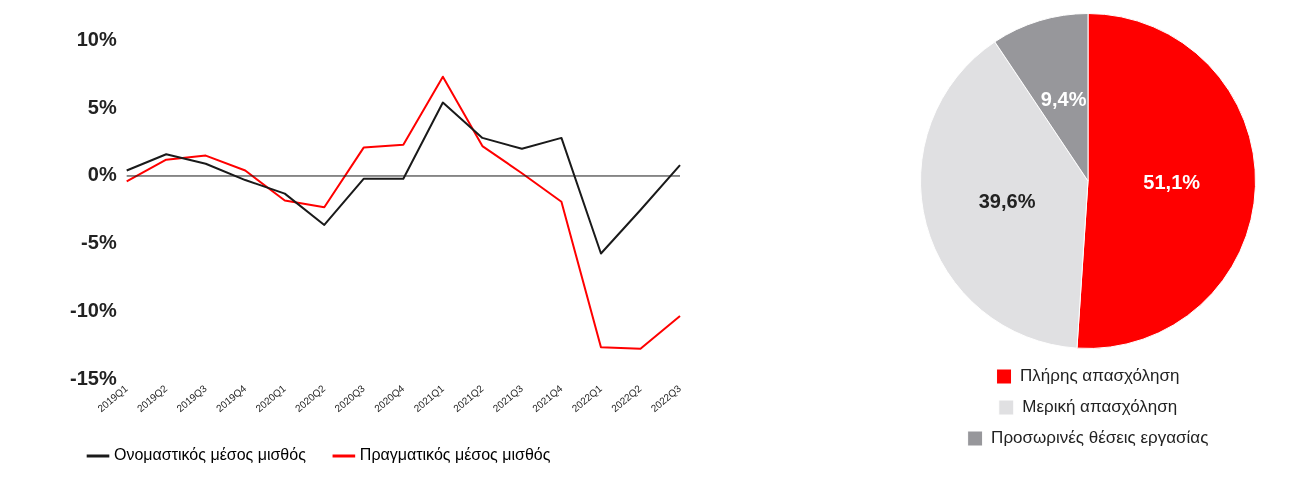 This screenshot has height=484, width=1296. What do you see at coordinates (93, 310) in the screenshot?
I see `y-tick-label: -10%` at bounding box center [93, 310].